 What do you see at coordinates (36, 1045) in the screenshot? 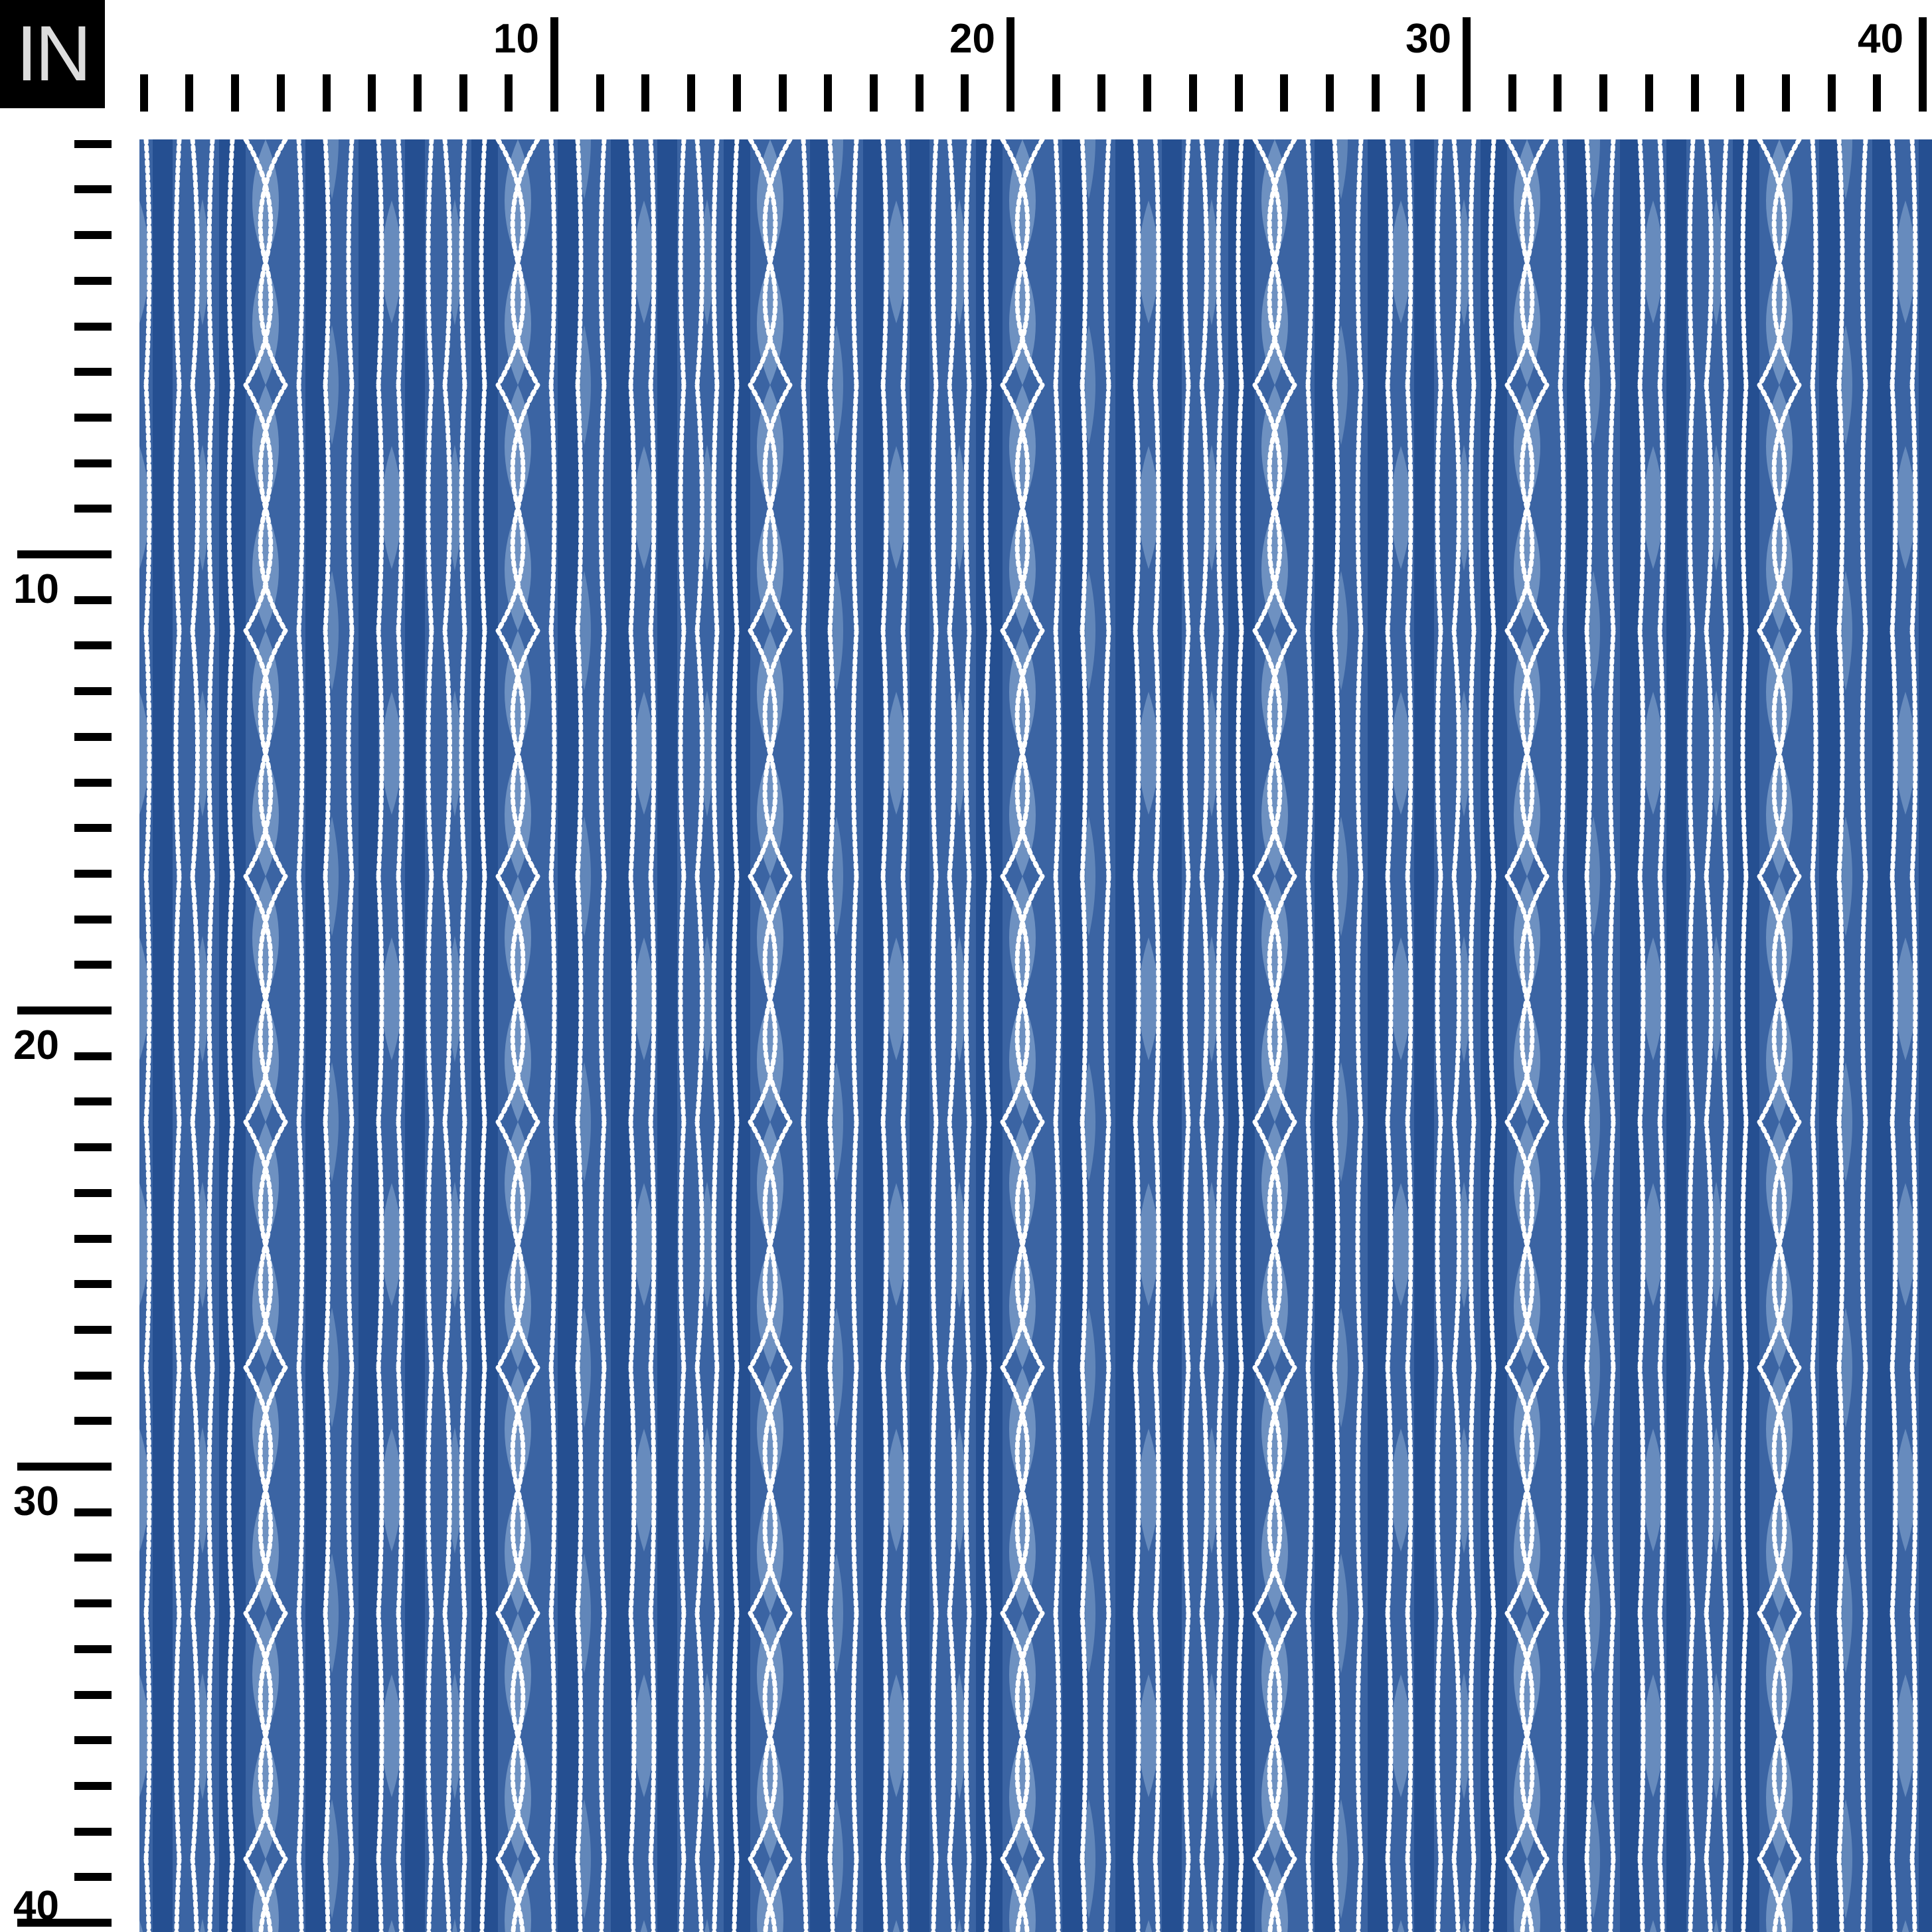
I see `left-ruler-label: 20` at bounding box center [36, 1045].